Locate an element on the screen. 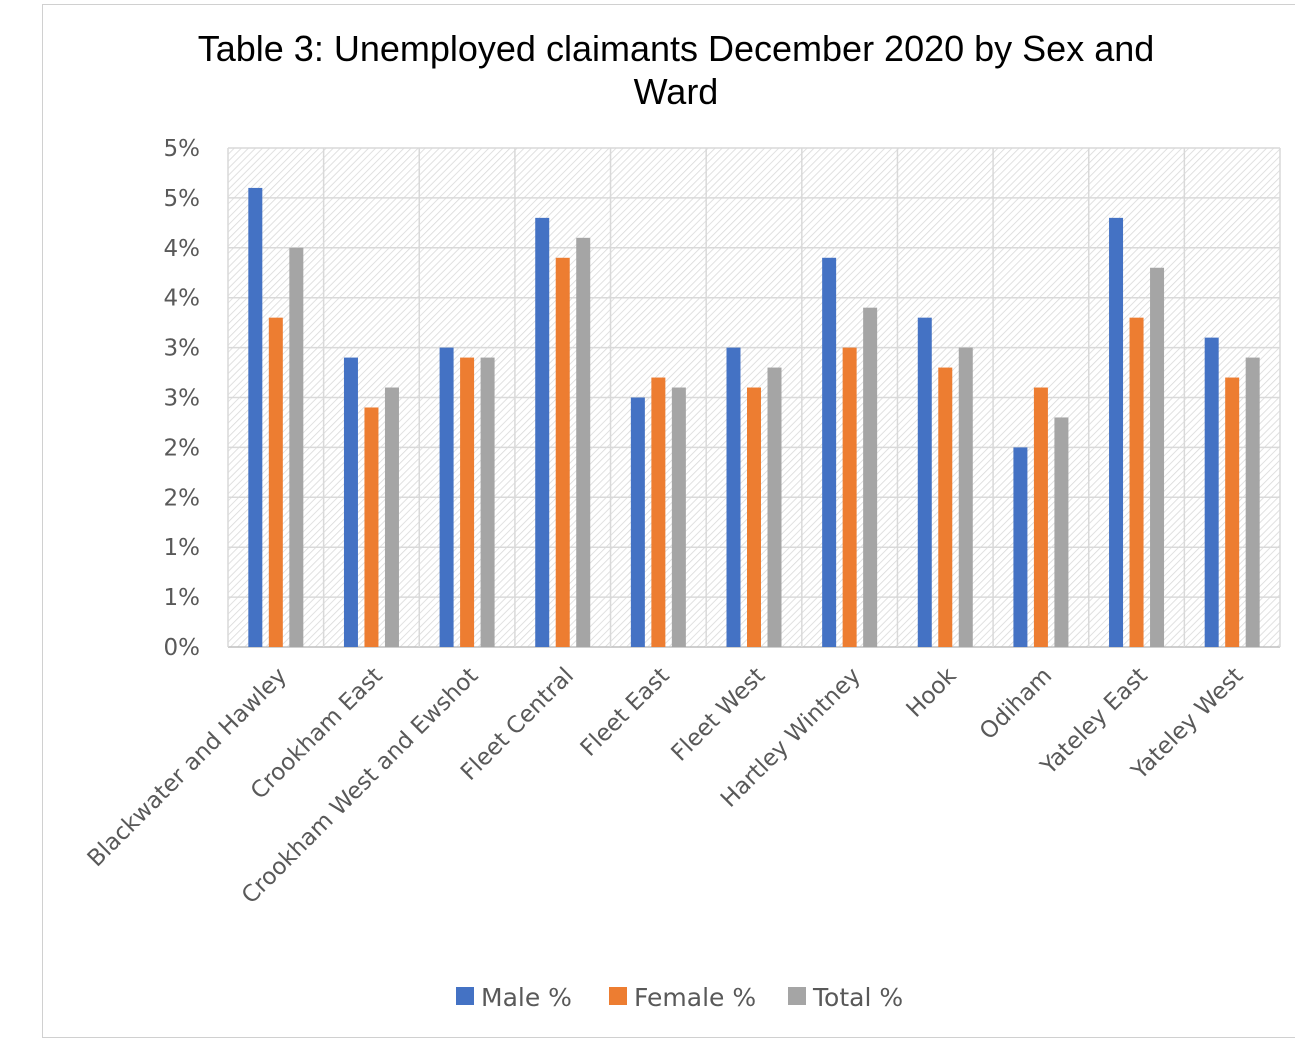 This screenshot has width=1295, height=1043. y-axis-ticks: 0% 1% 1% 2% 2% 3% 3% 4% 4% 5% 5% is located at coordinates (182, 398).